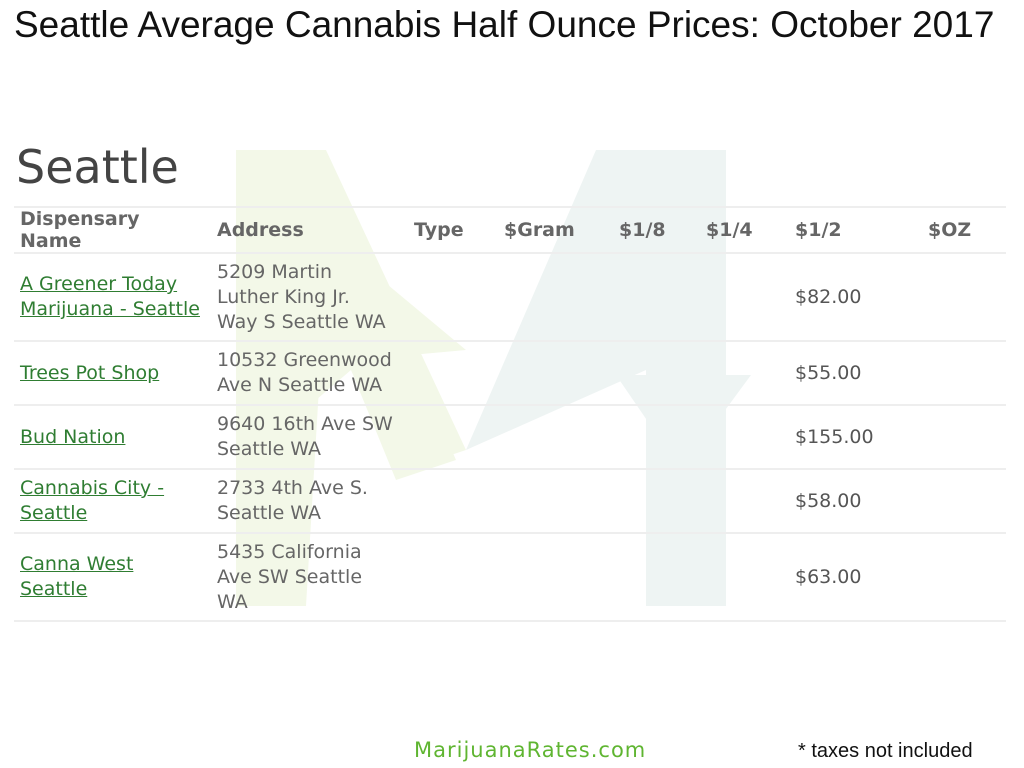 The width and height of the screenshot is (1024, 768). What do you see at coordinates (112, 229) in the screenshot?
I see `column-header-dispensary-name: Dispensary Name` at bounding box center [112, 229].